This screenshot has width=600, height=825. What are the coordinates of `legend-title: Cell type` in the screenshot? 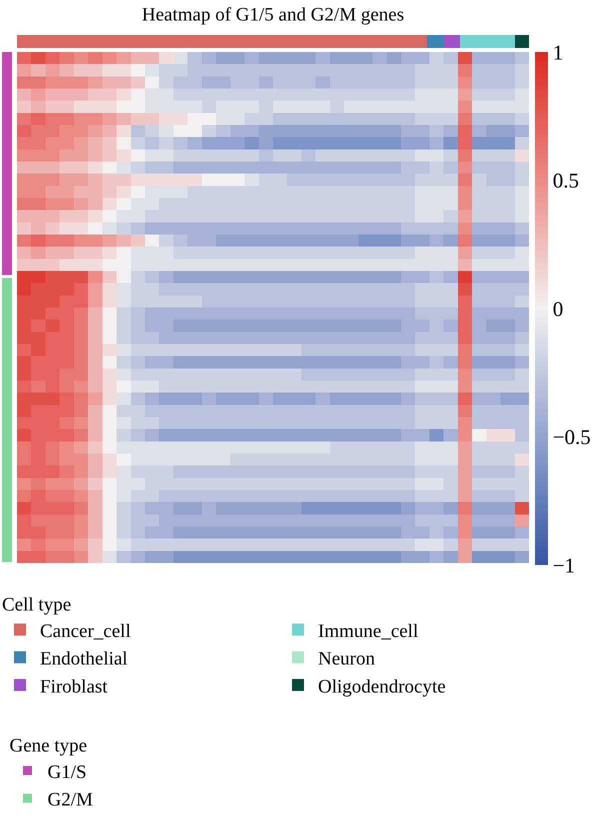 It's located at (37, 605).